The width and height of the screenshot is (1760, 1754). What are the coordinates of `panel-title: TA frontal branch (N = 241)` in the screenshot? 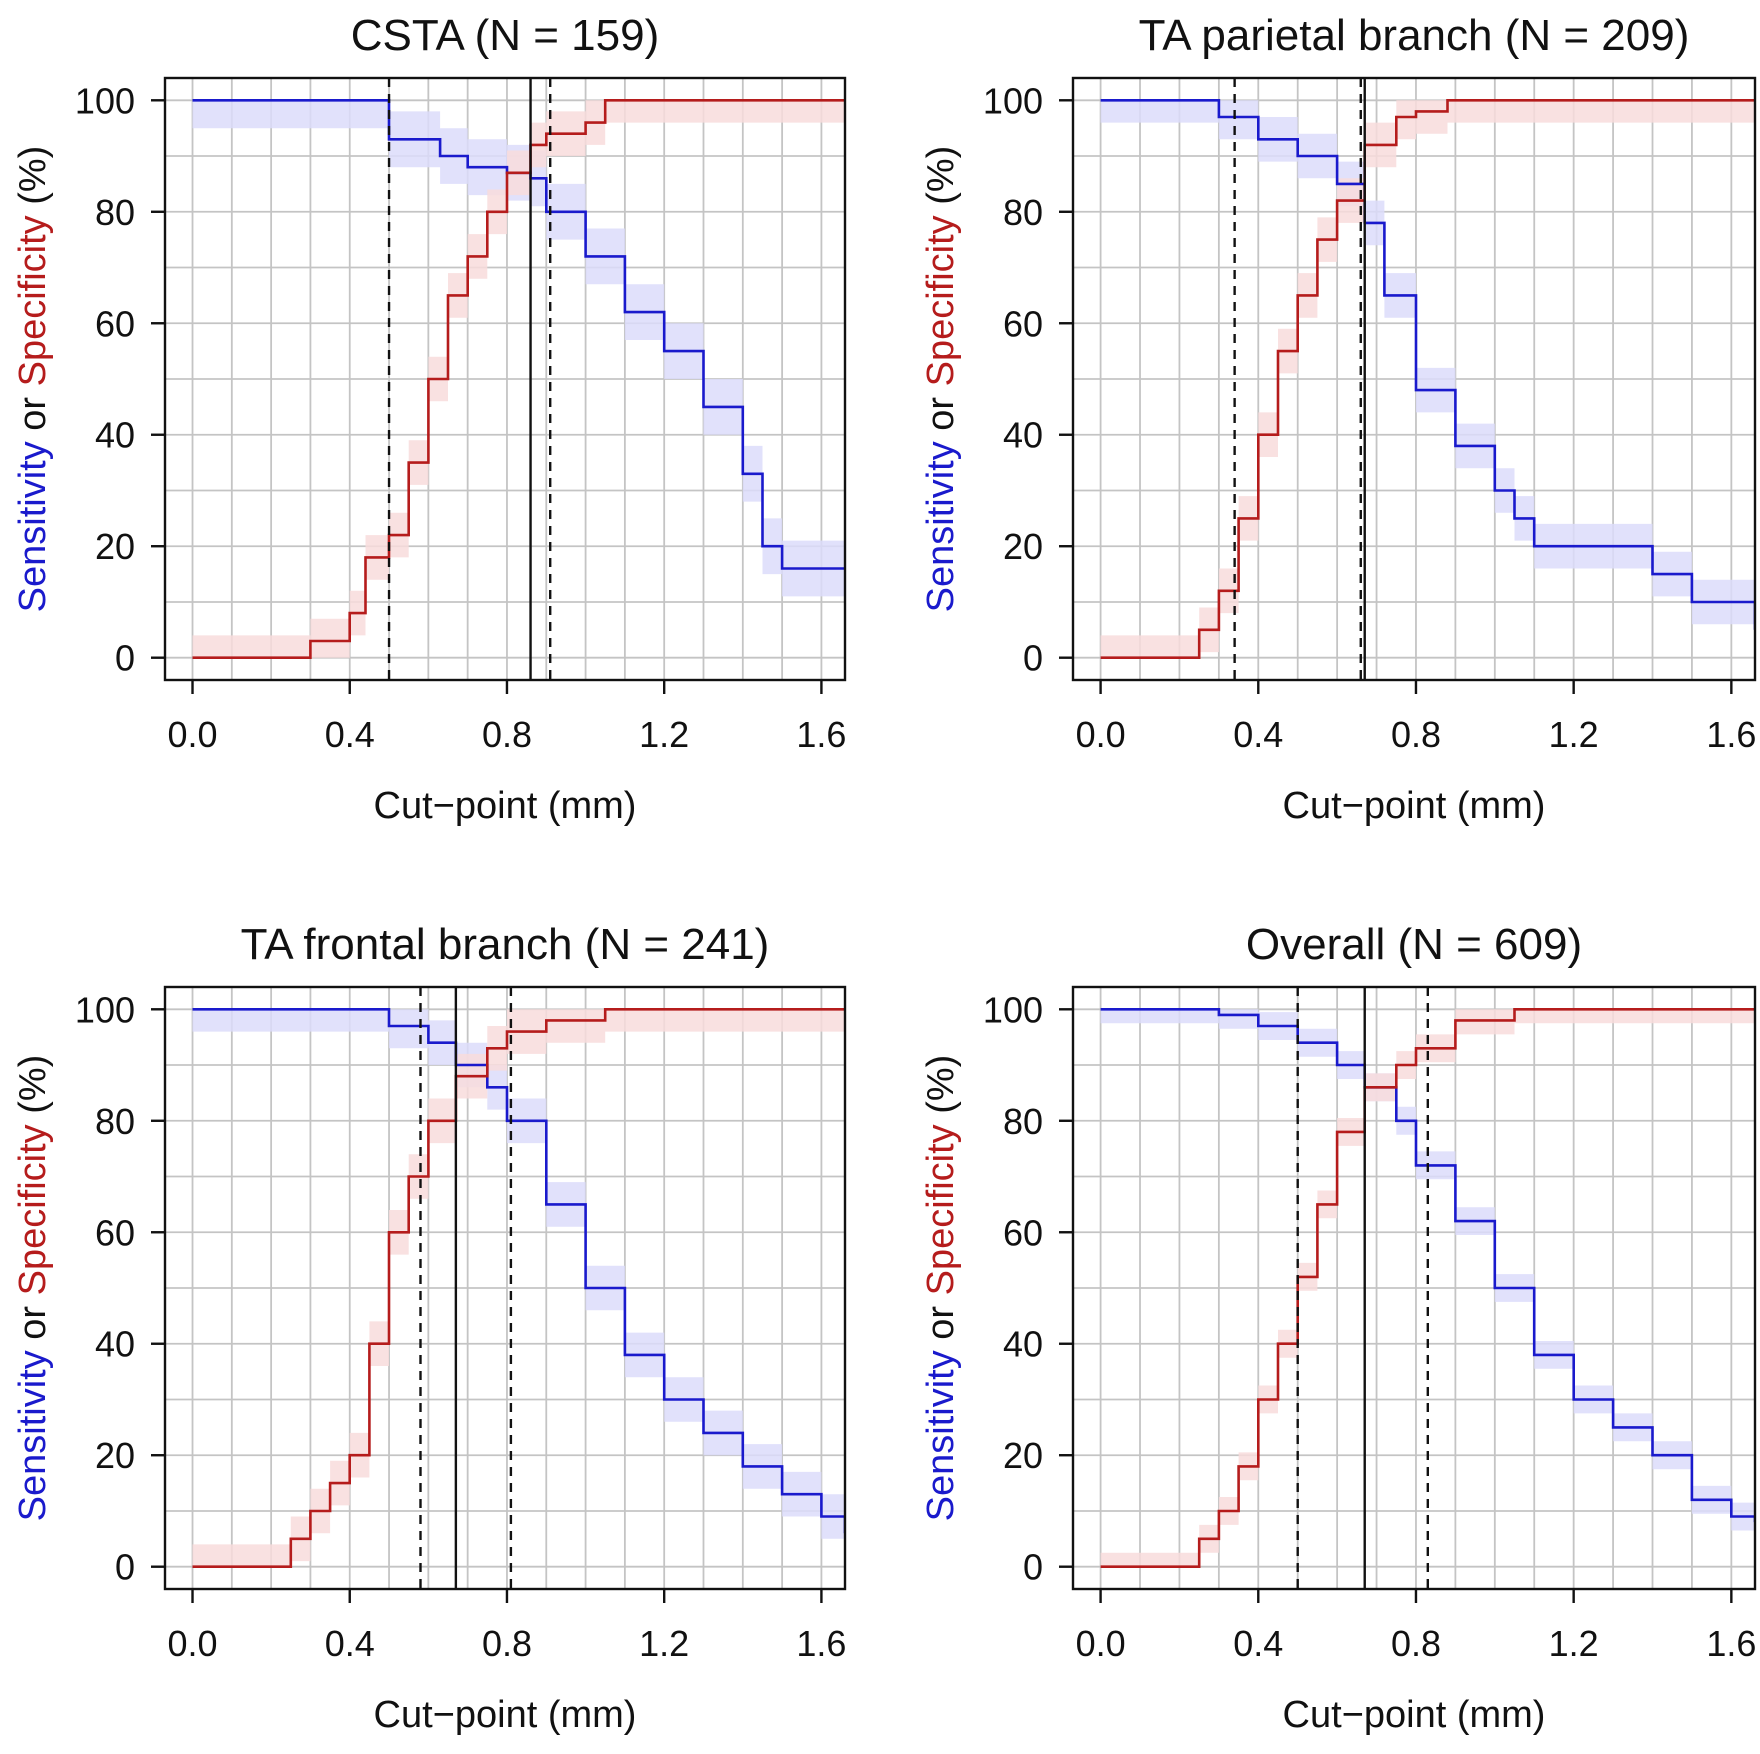 It's located at (505, 944).